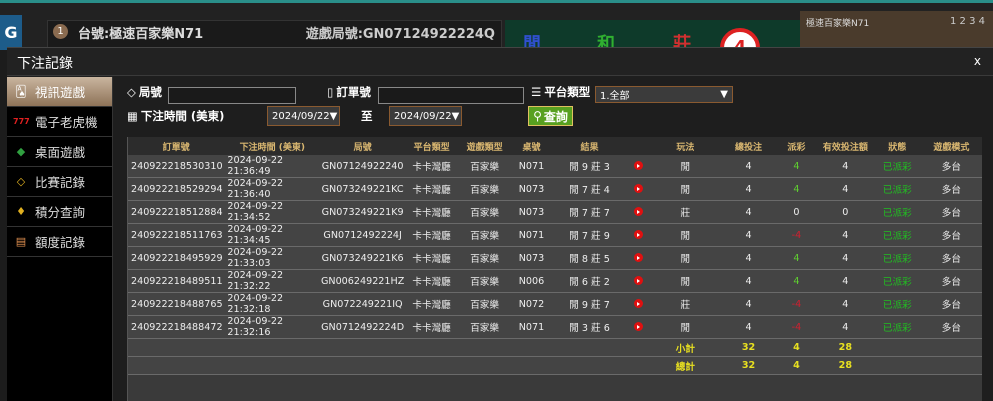 Image resolution: width=993 pixels, height=401 pixels. What do you see at coordinates (141, 34) in the screenshot?
I see `table-name: 台號:極速百家樂N71` at bounding box center [141, 34].